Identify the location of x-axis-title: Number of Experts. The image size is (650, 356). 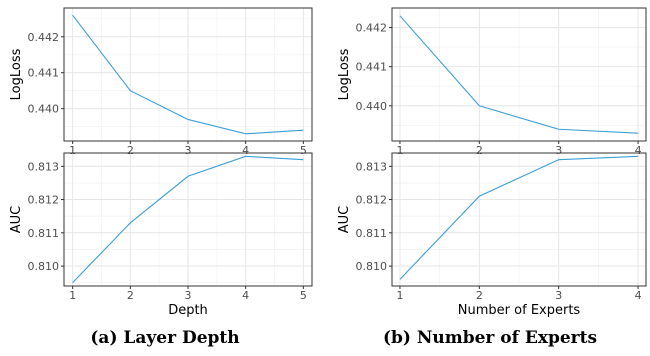
(519, 310).